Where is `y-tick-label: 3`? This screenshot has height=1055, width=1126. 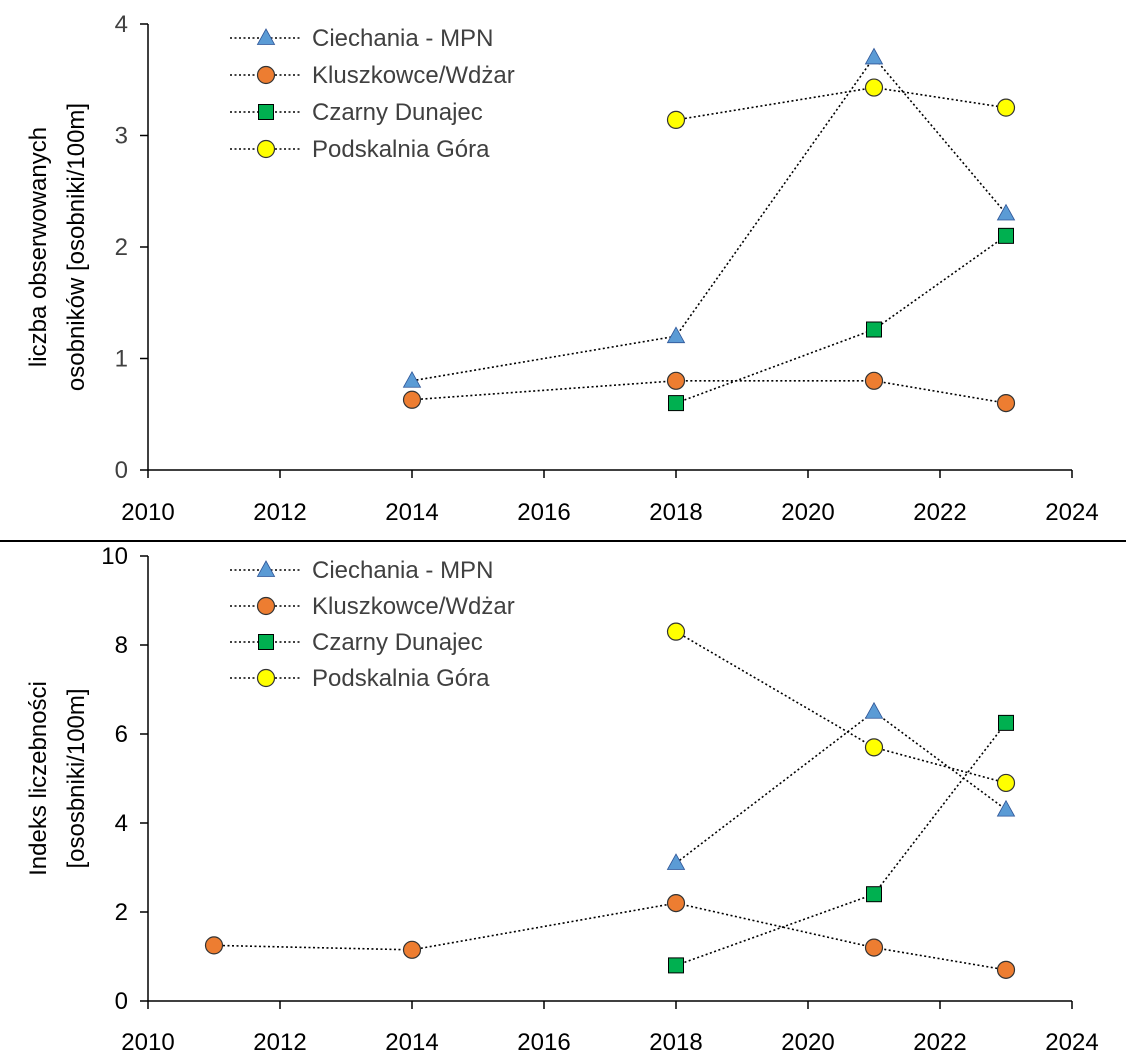
y-tick-label: 3 is located at coordinates (121, 136).